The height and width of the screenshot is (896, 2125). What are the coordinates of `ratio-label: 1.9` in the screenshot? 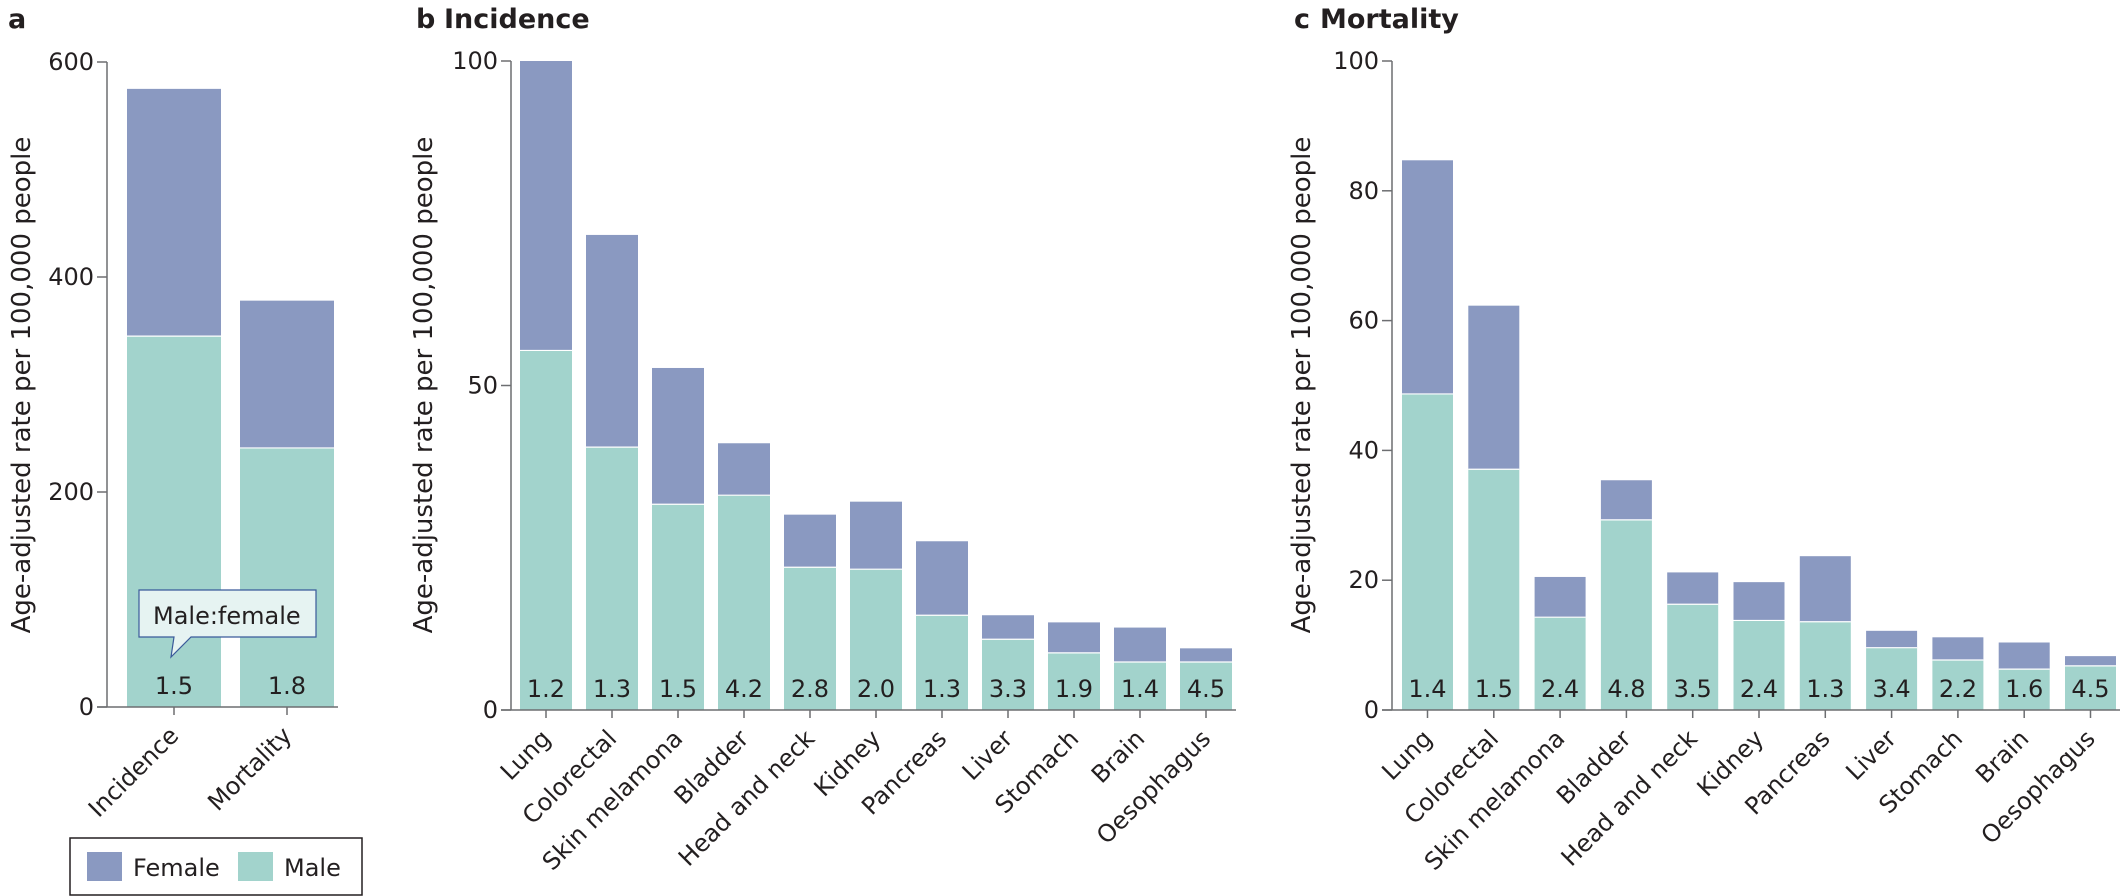 It's located at (1074, 689).